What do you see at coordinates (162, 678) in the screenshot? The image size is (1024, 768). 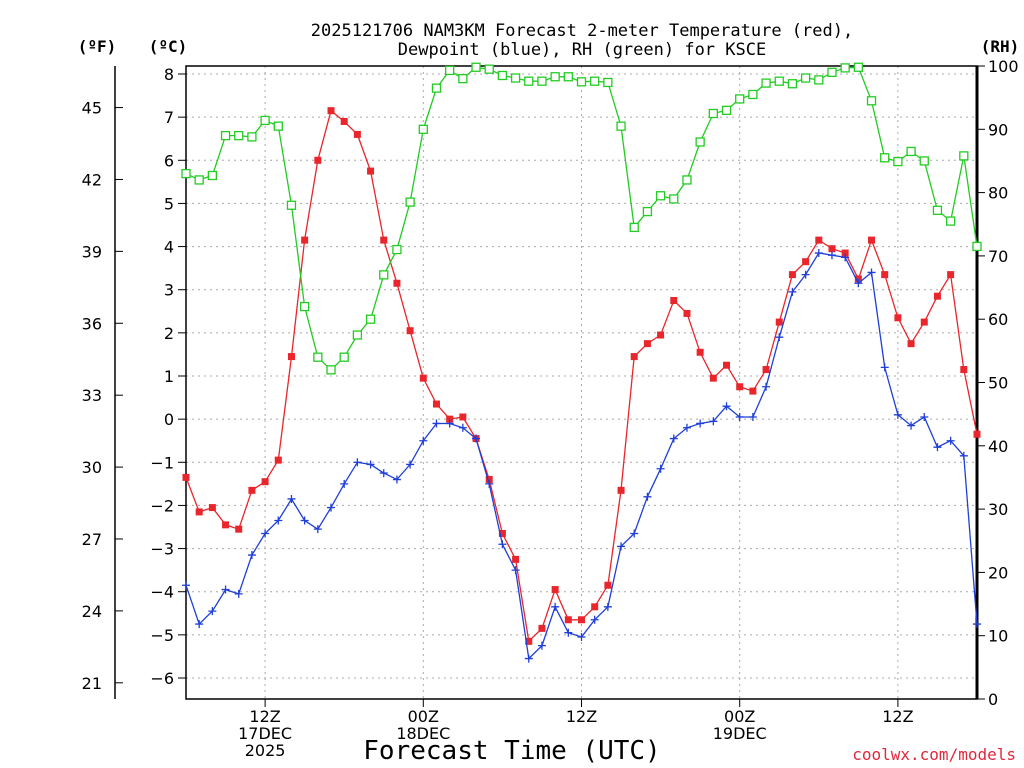 I see `celsius-tick-label: −6` at bounding box center [162, 678].